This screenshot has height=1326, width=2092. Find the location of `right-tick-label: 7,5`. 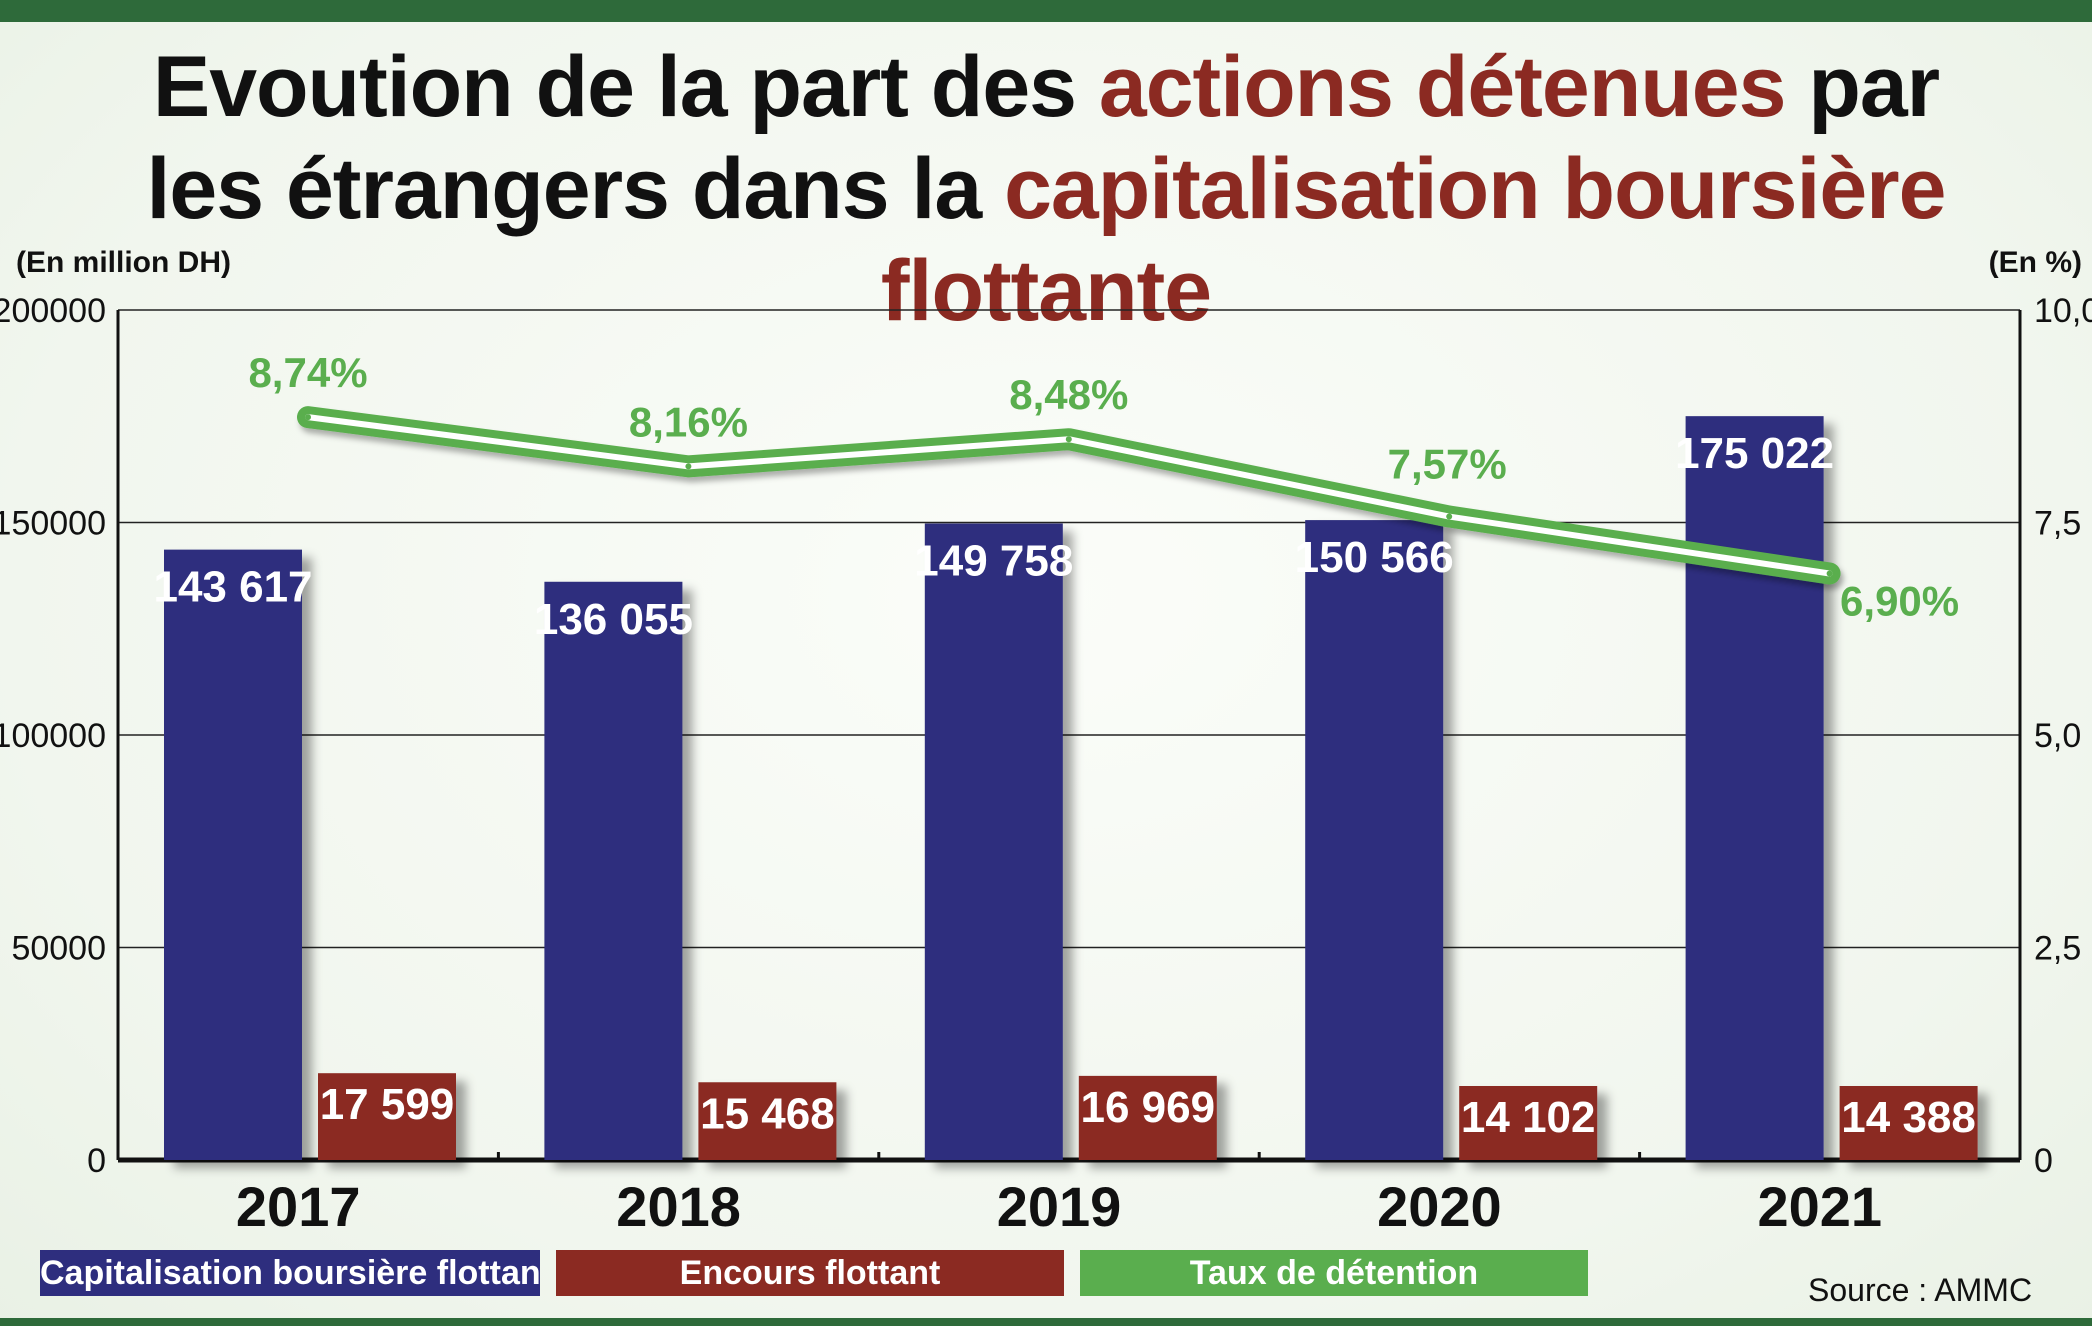

right-tick-label: 7,5 is located at coordinates (2057, 524).